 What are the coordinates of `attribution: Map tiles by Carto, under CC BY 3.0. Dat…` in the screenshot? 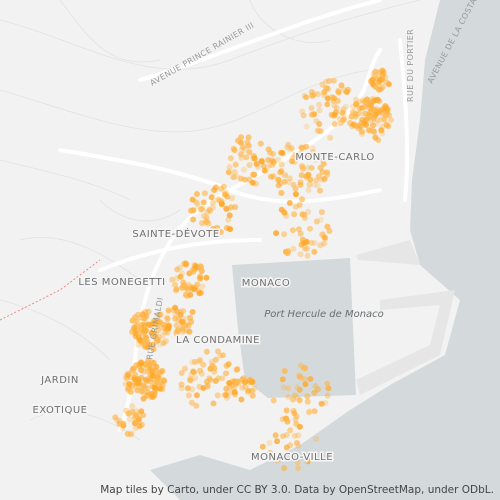 It's located at (297, 490).